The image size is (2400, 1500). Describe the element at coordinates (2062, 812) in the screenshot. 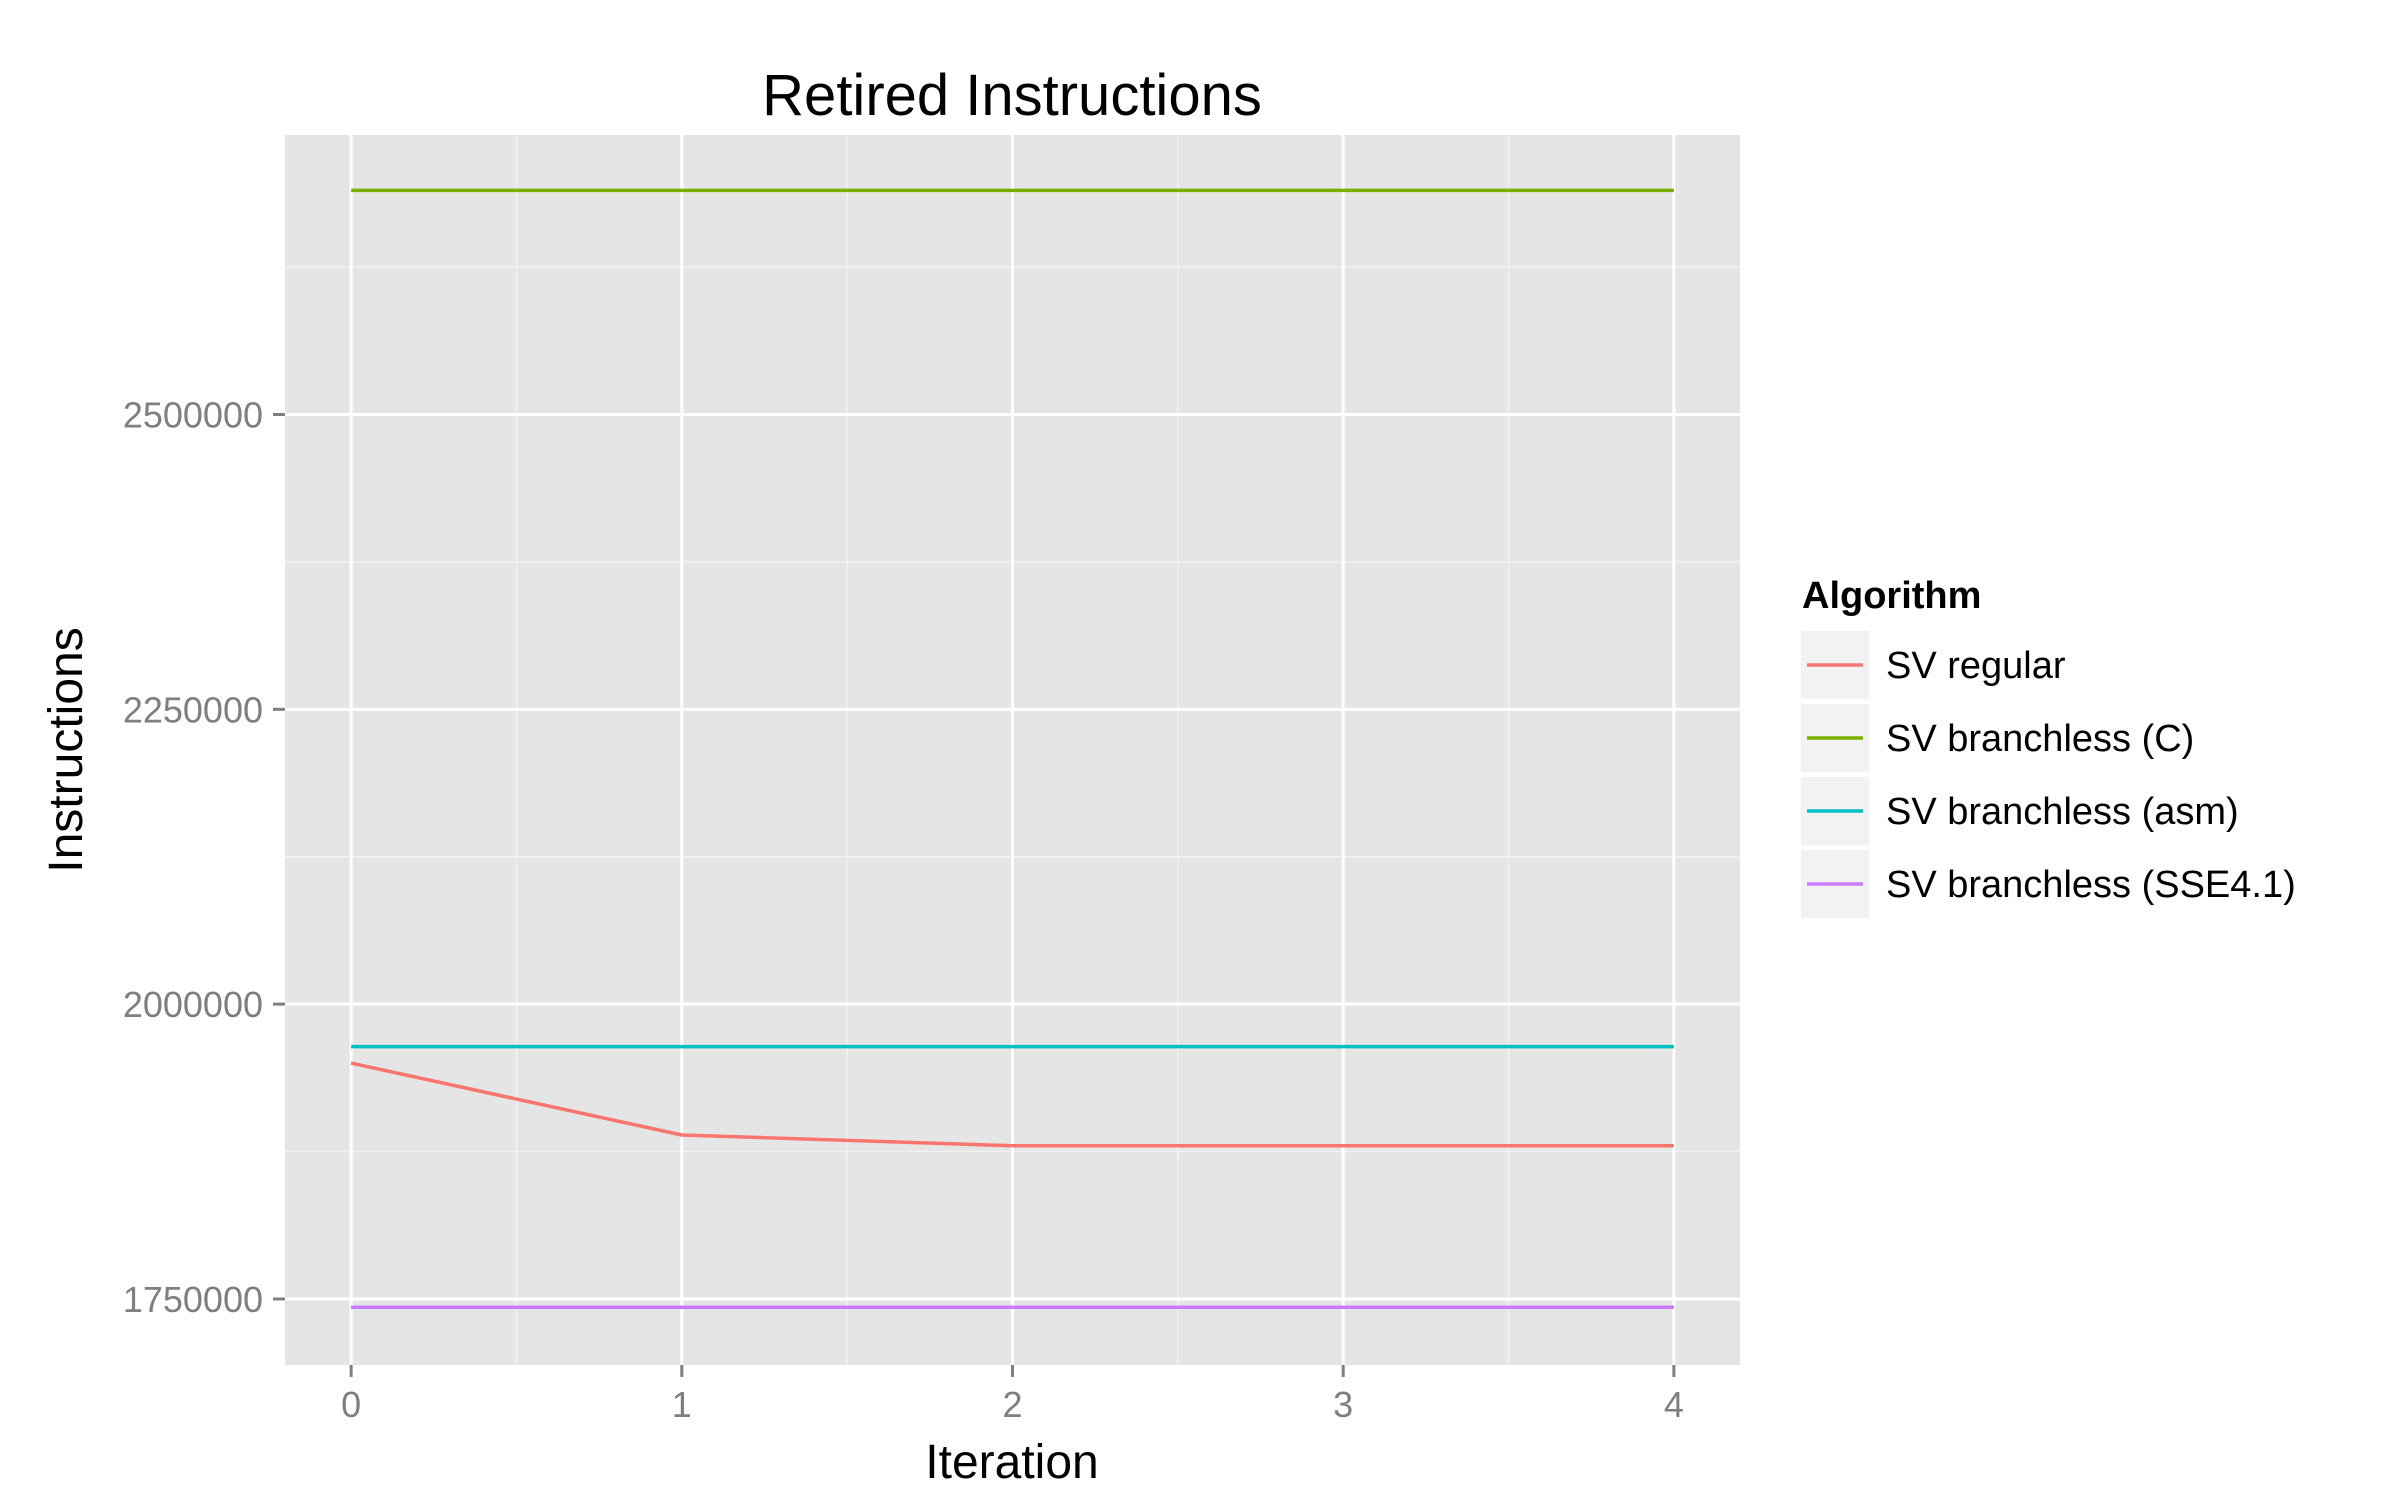

I see `legend-label: SV branchless (asm)` at that location.